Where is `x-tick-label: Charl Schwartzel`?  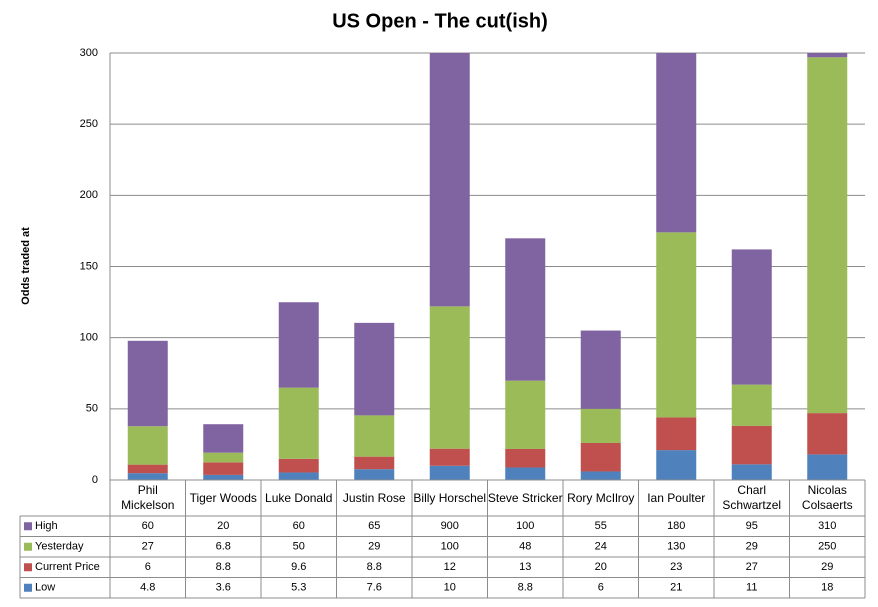 x-tick-label: Charl Schwartzel is located at coordinates (752, 497).